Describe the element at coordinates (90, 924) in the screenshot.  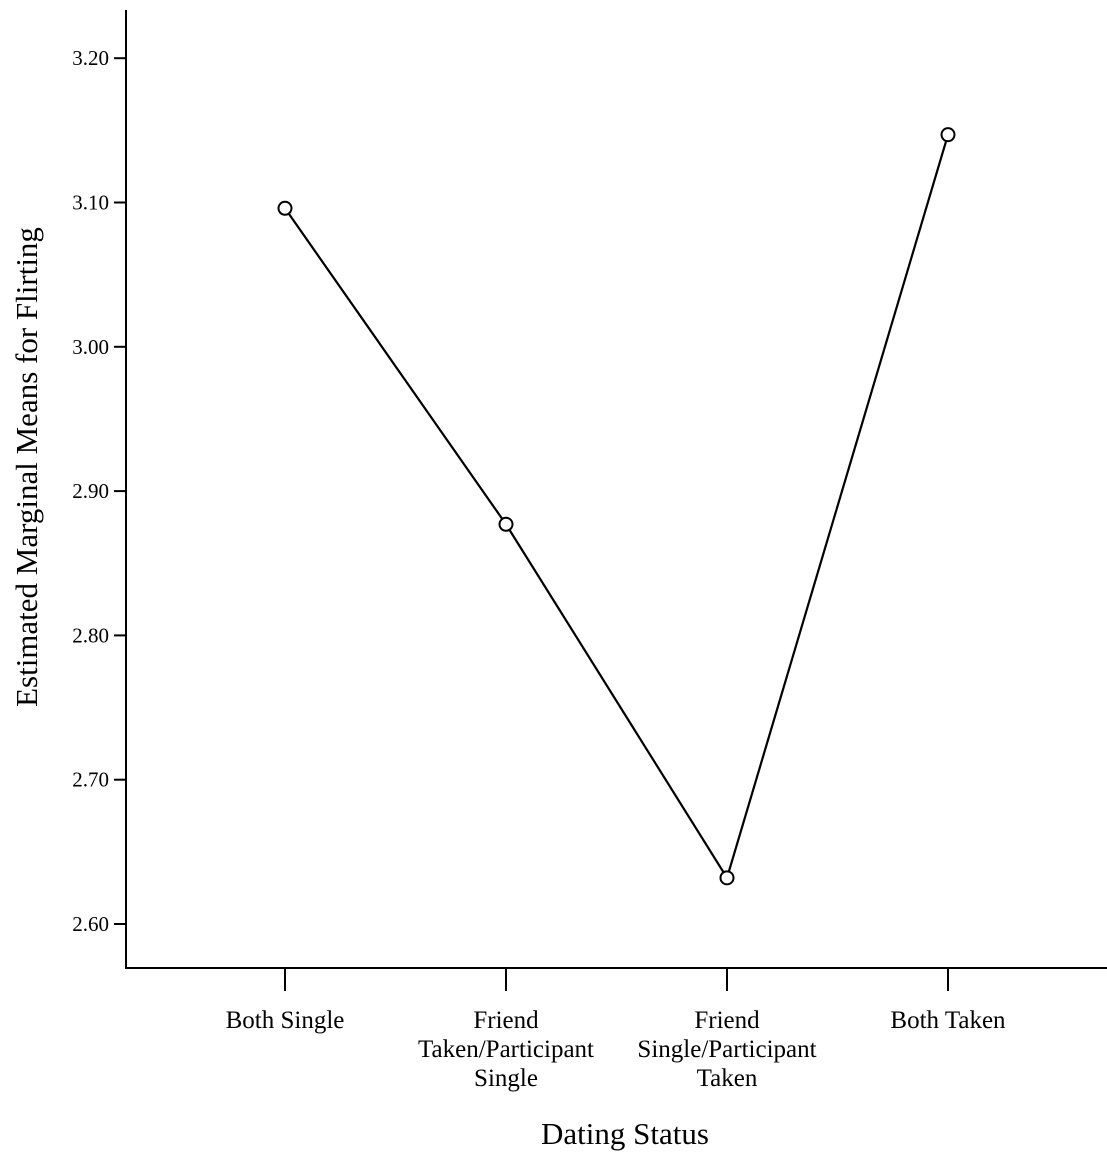
I see `y-tick-label: 2.60` at that location.